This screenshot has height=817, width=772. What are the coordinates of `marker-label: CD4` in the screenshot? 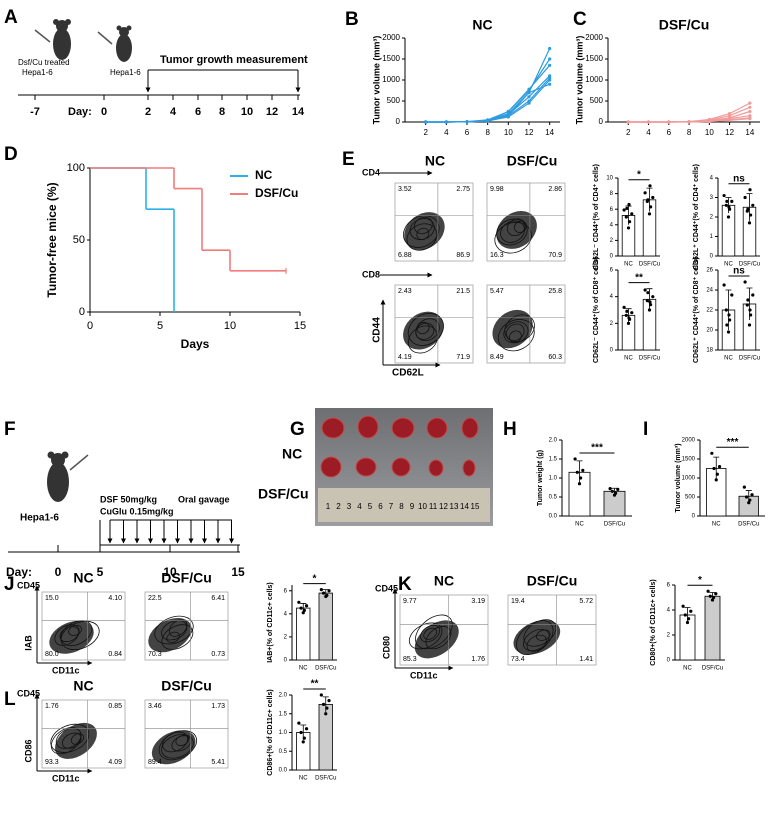 It's located at (371, 172).